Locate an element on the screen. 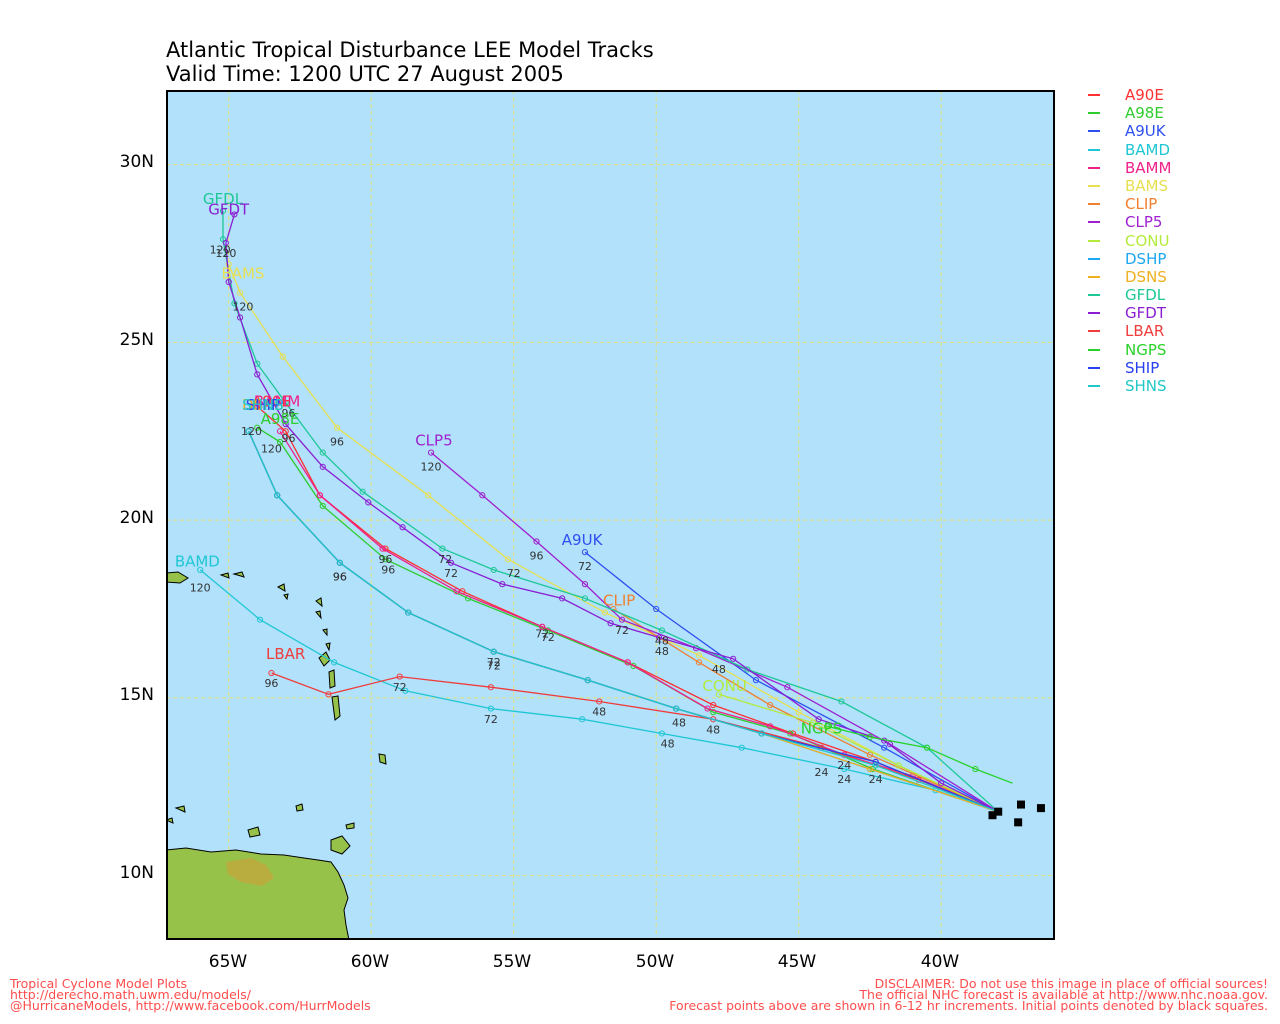  legend-label: A90E is located at coordinates (1144, 95).